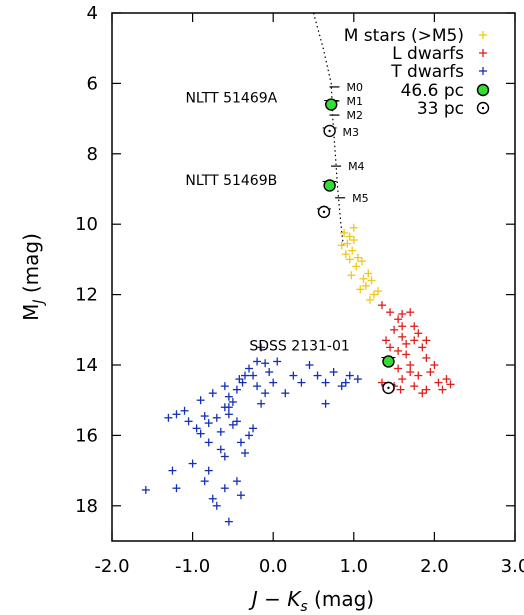 The height and width of the screenshot is (615, 524). Describe the element at coordinates (86, 365) in the screenshot. I see `y-tick-label: 14` at that location.